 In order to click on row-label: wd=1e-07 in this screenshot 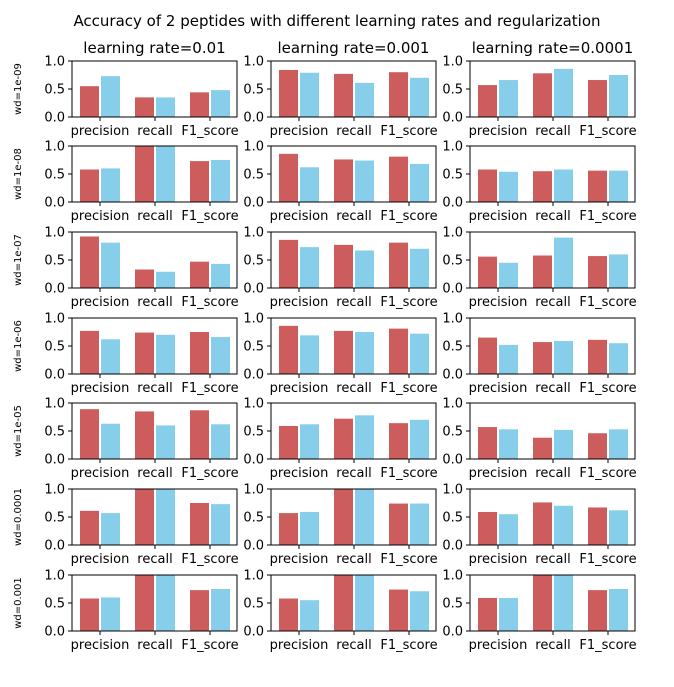, I will do `click(18, 260)`.